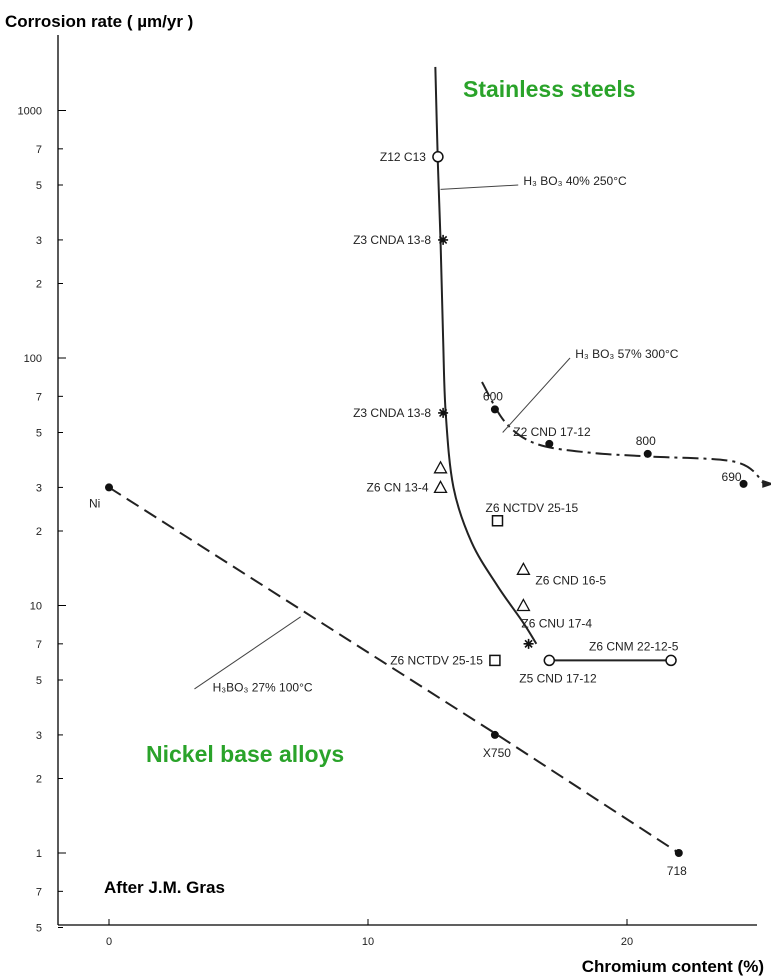  What do you see at coordinates (245, 754) in the screenshot?
I see `nickel-base-alloys-label: Nickel base alloys` at bounding box center [245, 754].